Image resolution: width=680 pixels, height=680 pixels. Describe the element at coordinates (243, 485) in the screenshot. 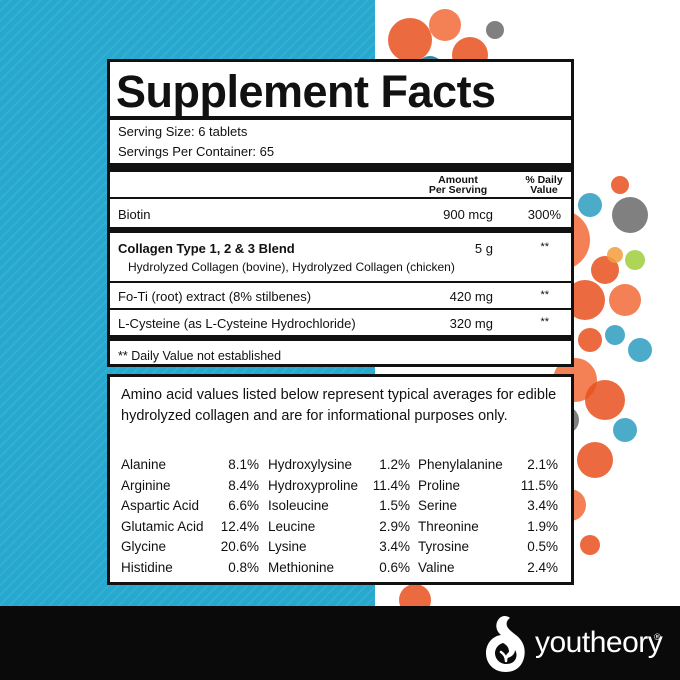

I see `amino-acid-value: 8.4%` at that location.